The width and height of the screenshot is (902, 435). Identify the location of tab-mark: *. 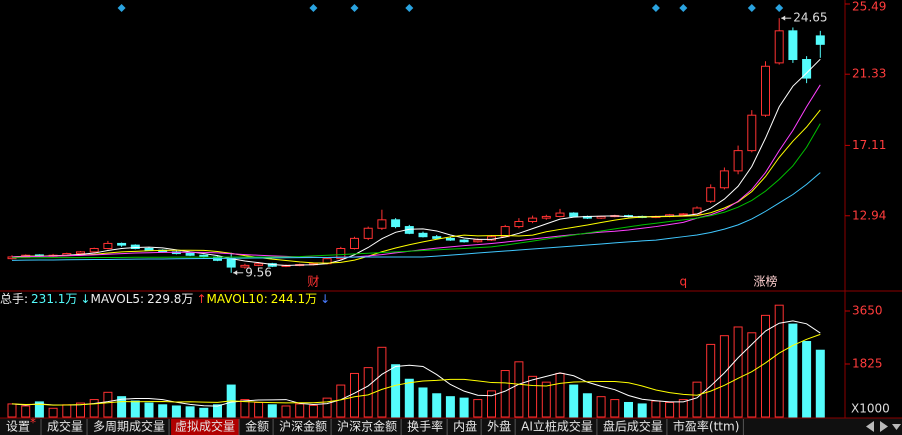
(33, 423).